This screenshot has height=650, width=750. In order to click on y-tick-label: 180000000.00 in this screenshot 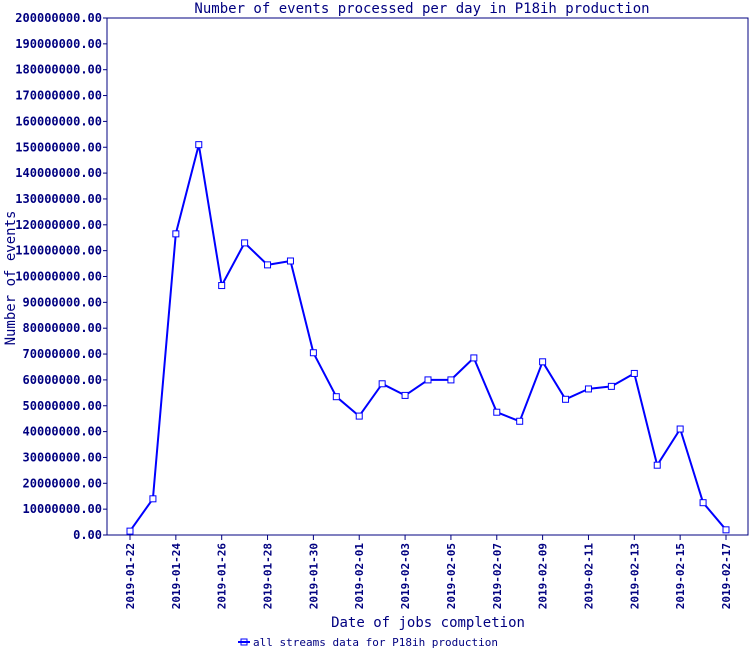, I will do `click(58, 70)`.